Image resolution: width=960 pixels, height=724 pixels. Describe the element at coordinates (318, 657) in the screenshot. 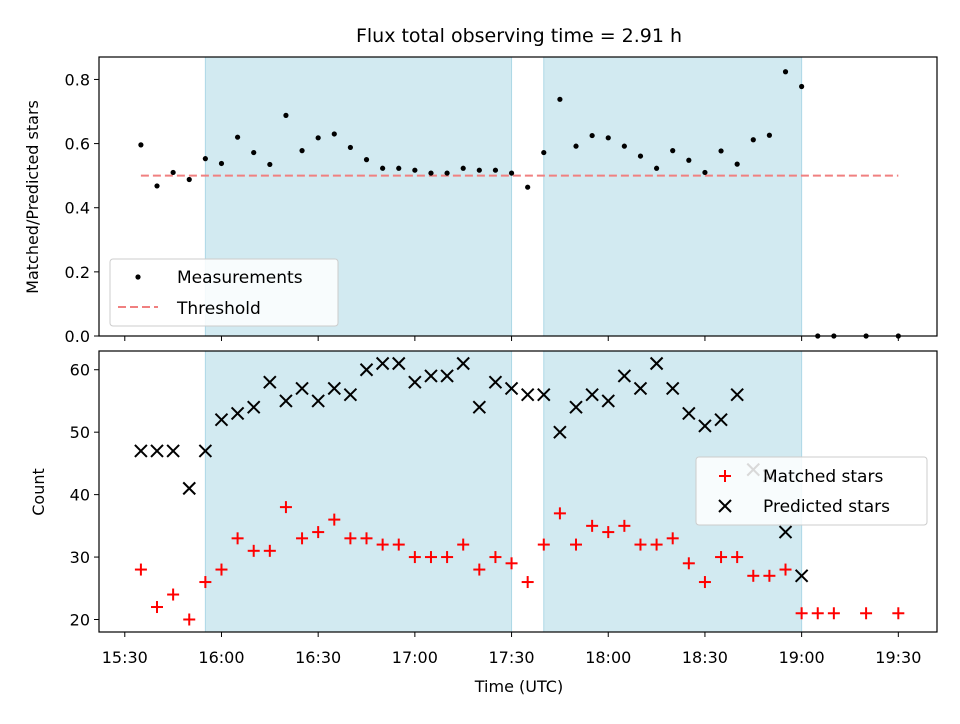

I see `x-tick-label: 16:30` at that location.